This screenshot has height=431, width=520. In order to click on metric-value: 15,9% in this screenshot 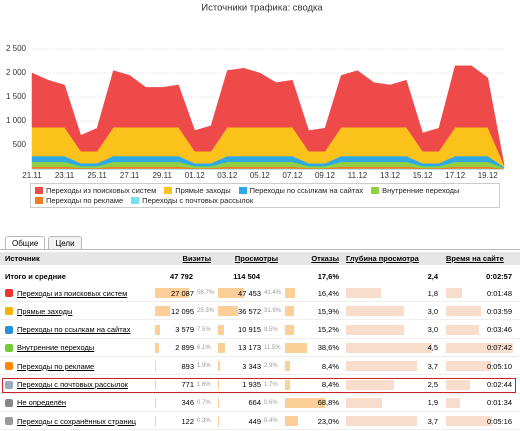, I will do `click(328, 311)`.